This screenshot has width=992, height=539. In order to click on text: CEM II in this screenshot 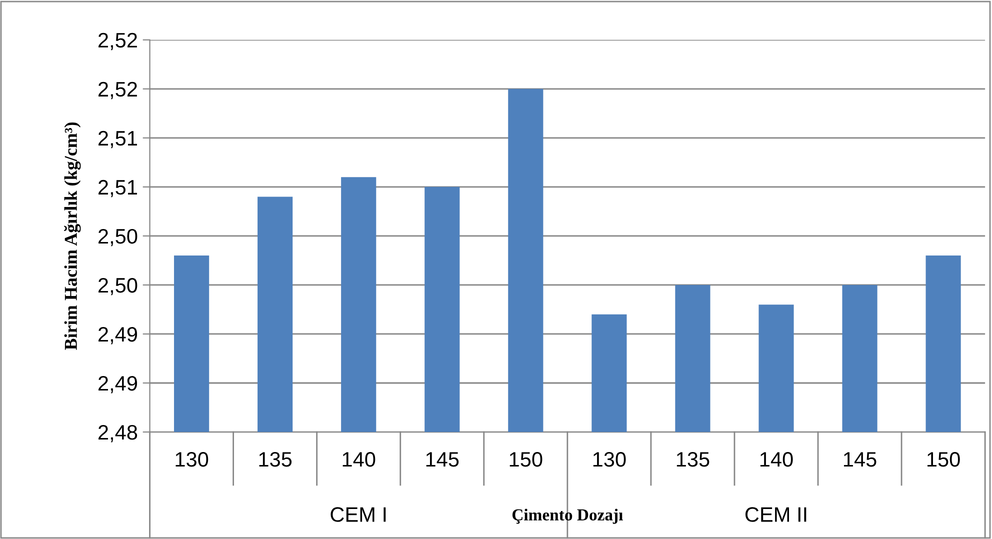, I will do `click(775, 514)`.